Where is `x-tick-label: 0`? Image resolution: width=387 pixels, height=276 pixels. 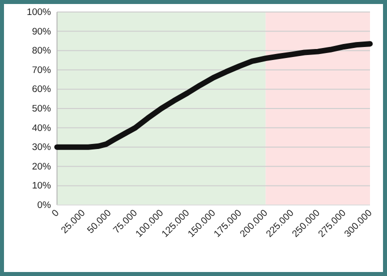
x-tick-label: 0 is located at coordinates (56, 214).